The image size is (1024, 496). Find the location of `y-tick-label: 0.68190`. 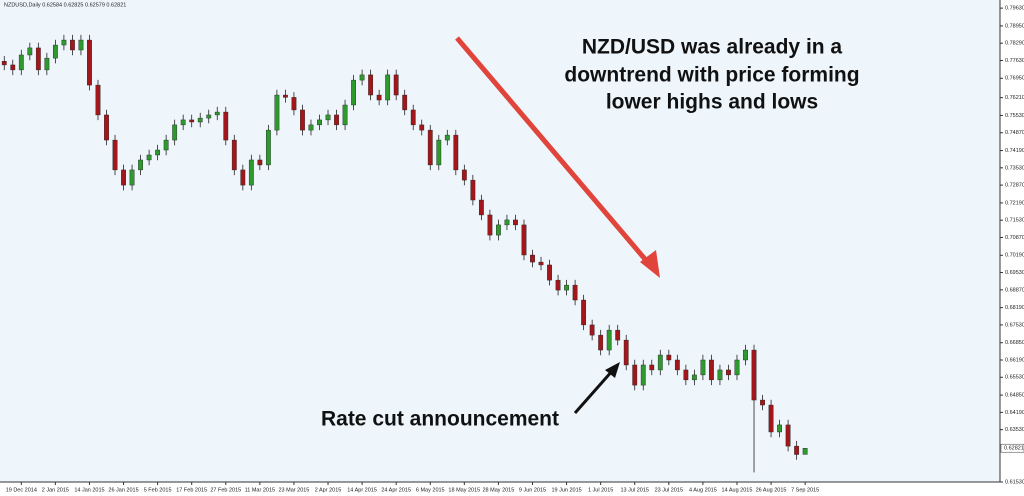

y-tick-label: 0.68190 is located at coordinates (1014, 308).